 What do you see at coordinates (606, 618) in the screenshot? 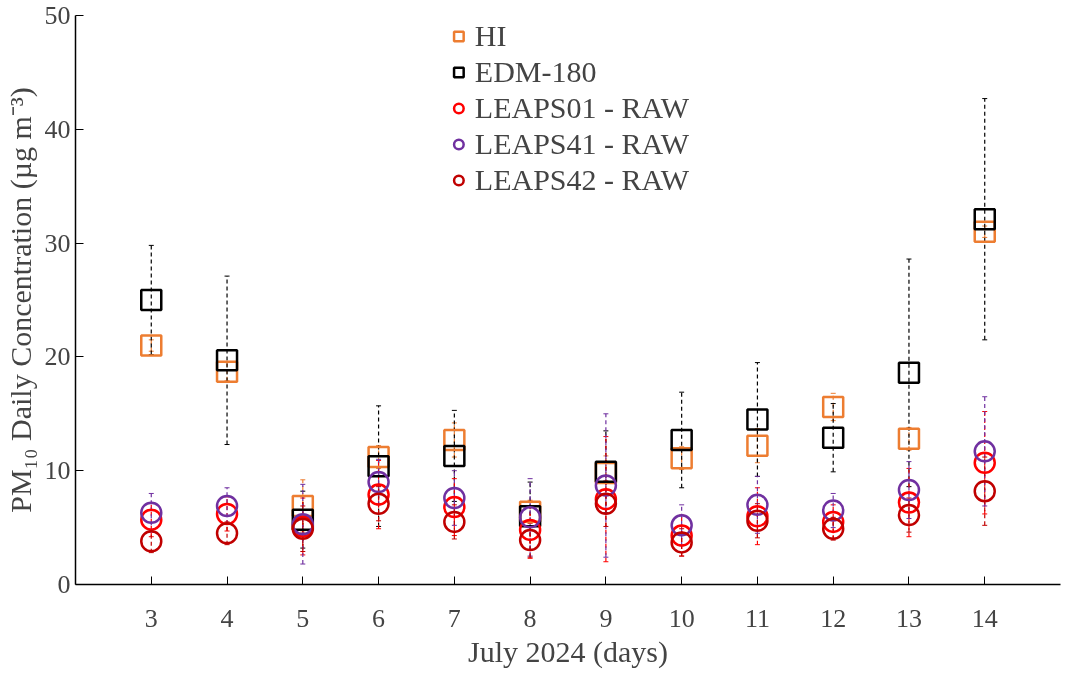
I see `x-tick-label: 9` at bounding box center [606, 618].